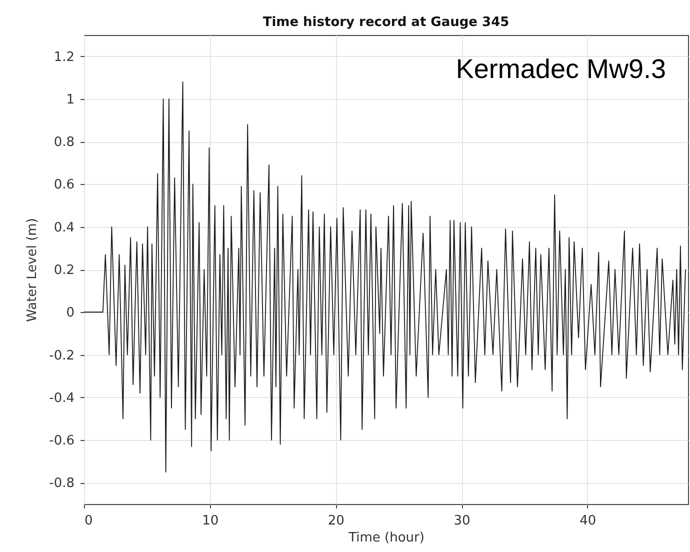 The height and width of the screenshot is (552, 690). Describe the element at coordinates (64, 270) in the screenshot. I see `y-tick-label: 0.2` at that location.